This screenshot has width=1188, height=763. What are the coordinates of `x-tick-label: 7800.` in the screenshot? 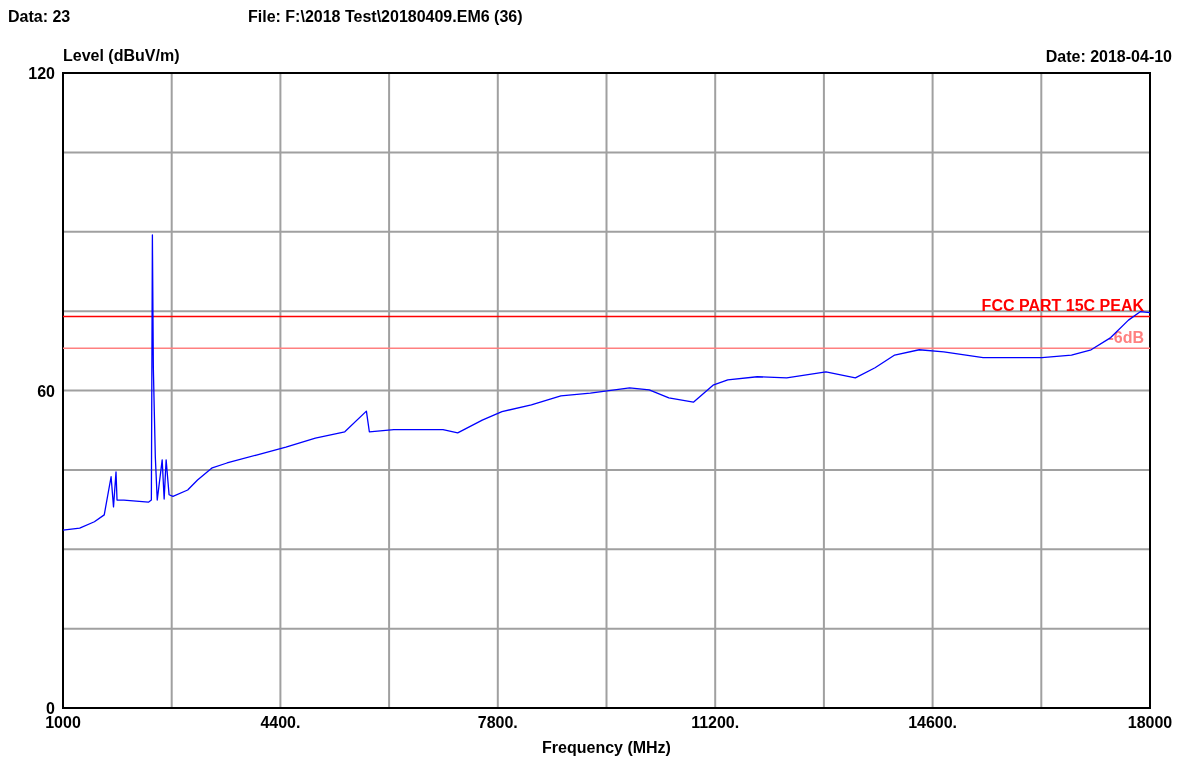 It's located at (497, 722).